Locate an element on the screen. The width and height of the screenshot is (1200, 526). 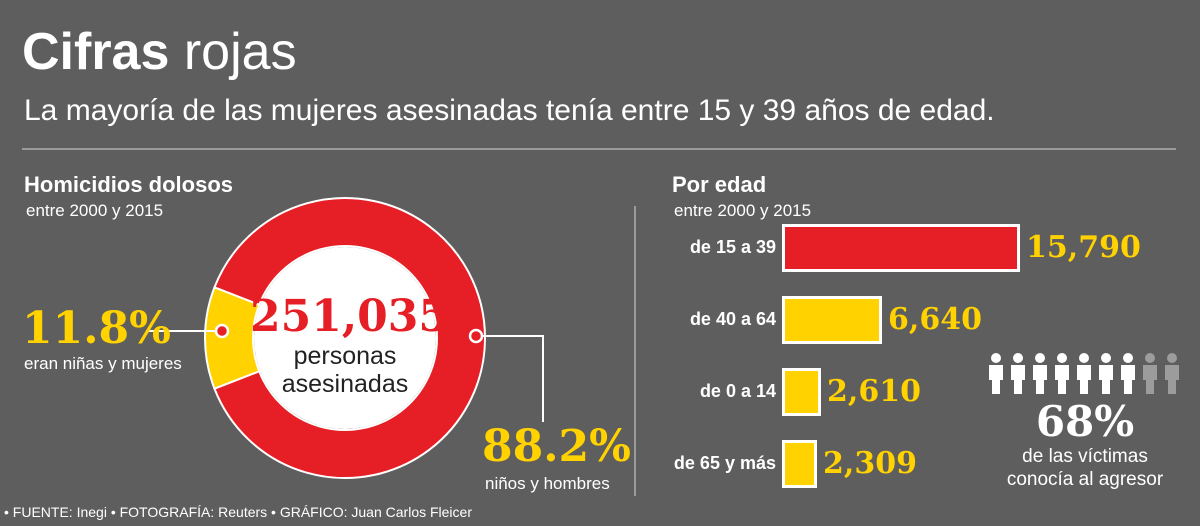
bar-value-label: 15,790 is located at coordinates (1083, 247).